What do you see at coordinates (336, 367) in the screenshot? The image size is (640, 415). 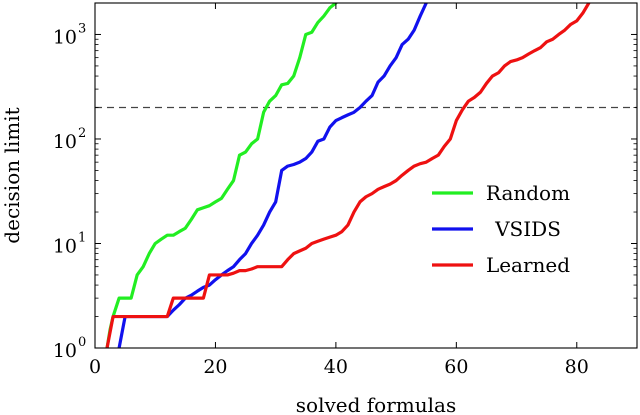 I see `x-tick-label: 40` at bounding box center [336, 367].